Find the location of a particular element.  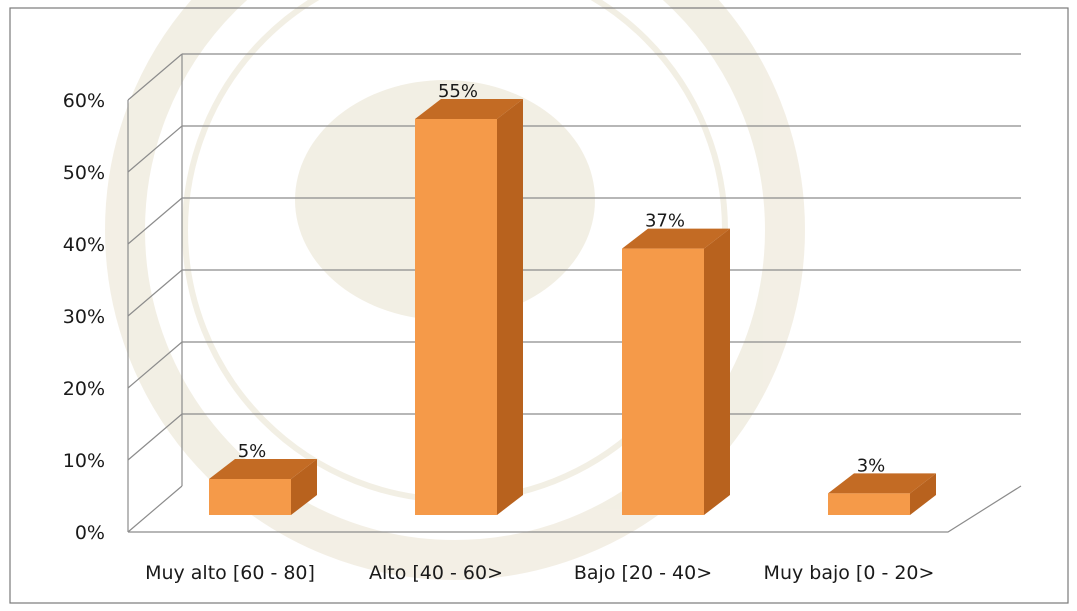

y-tick-label: 40% is located at coordinates (84, 245).